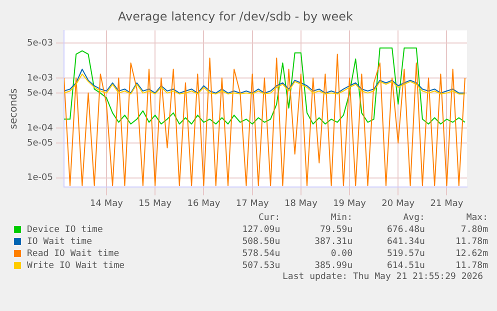 The height and width of the screenshot is (311, 497). Describe the element at coordinates (14, 109) in the screenshot. I see `y-axis-title: seconds` at that location.